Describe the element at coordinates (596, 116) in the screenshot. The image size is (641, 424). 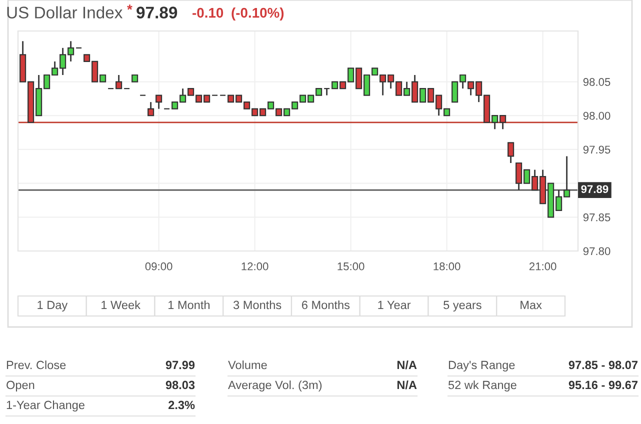
I see `y-tick-label: 98.00` at that location.